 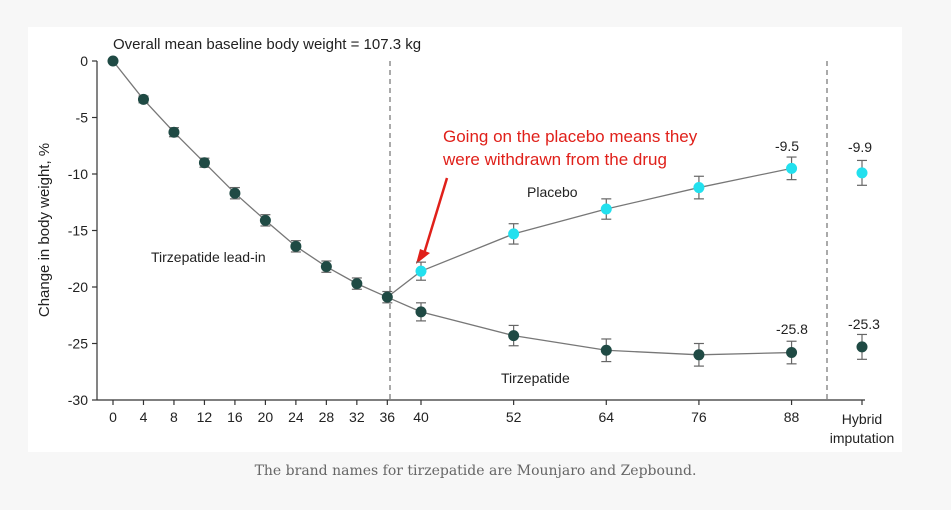 I want to click on y-tick-label: -15, so click(x=78, y=231).